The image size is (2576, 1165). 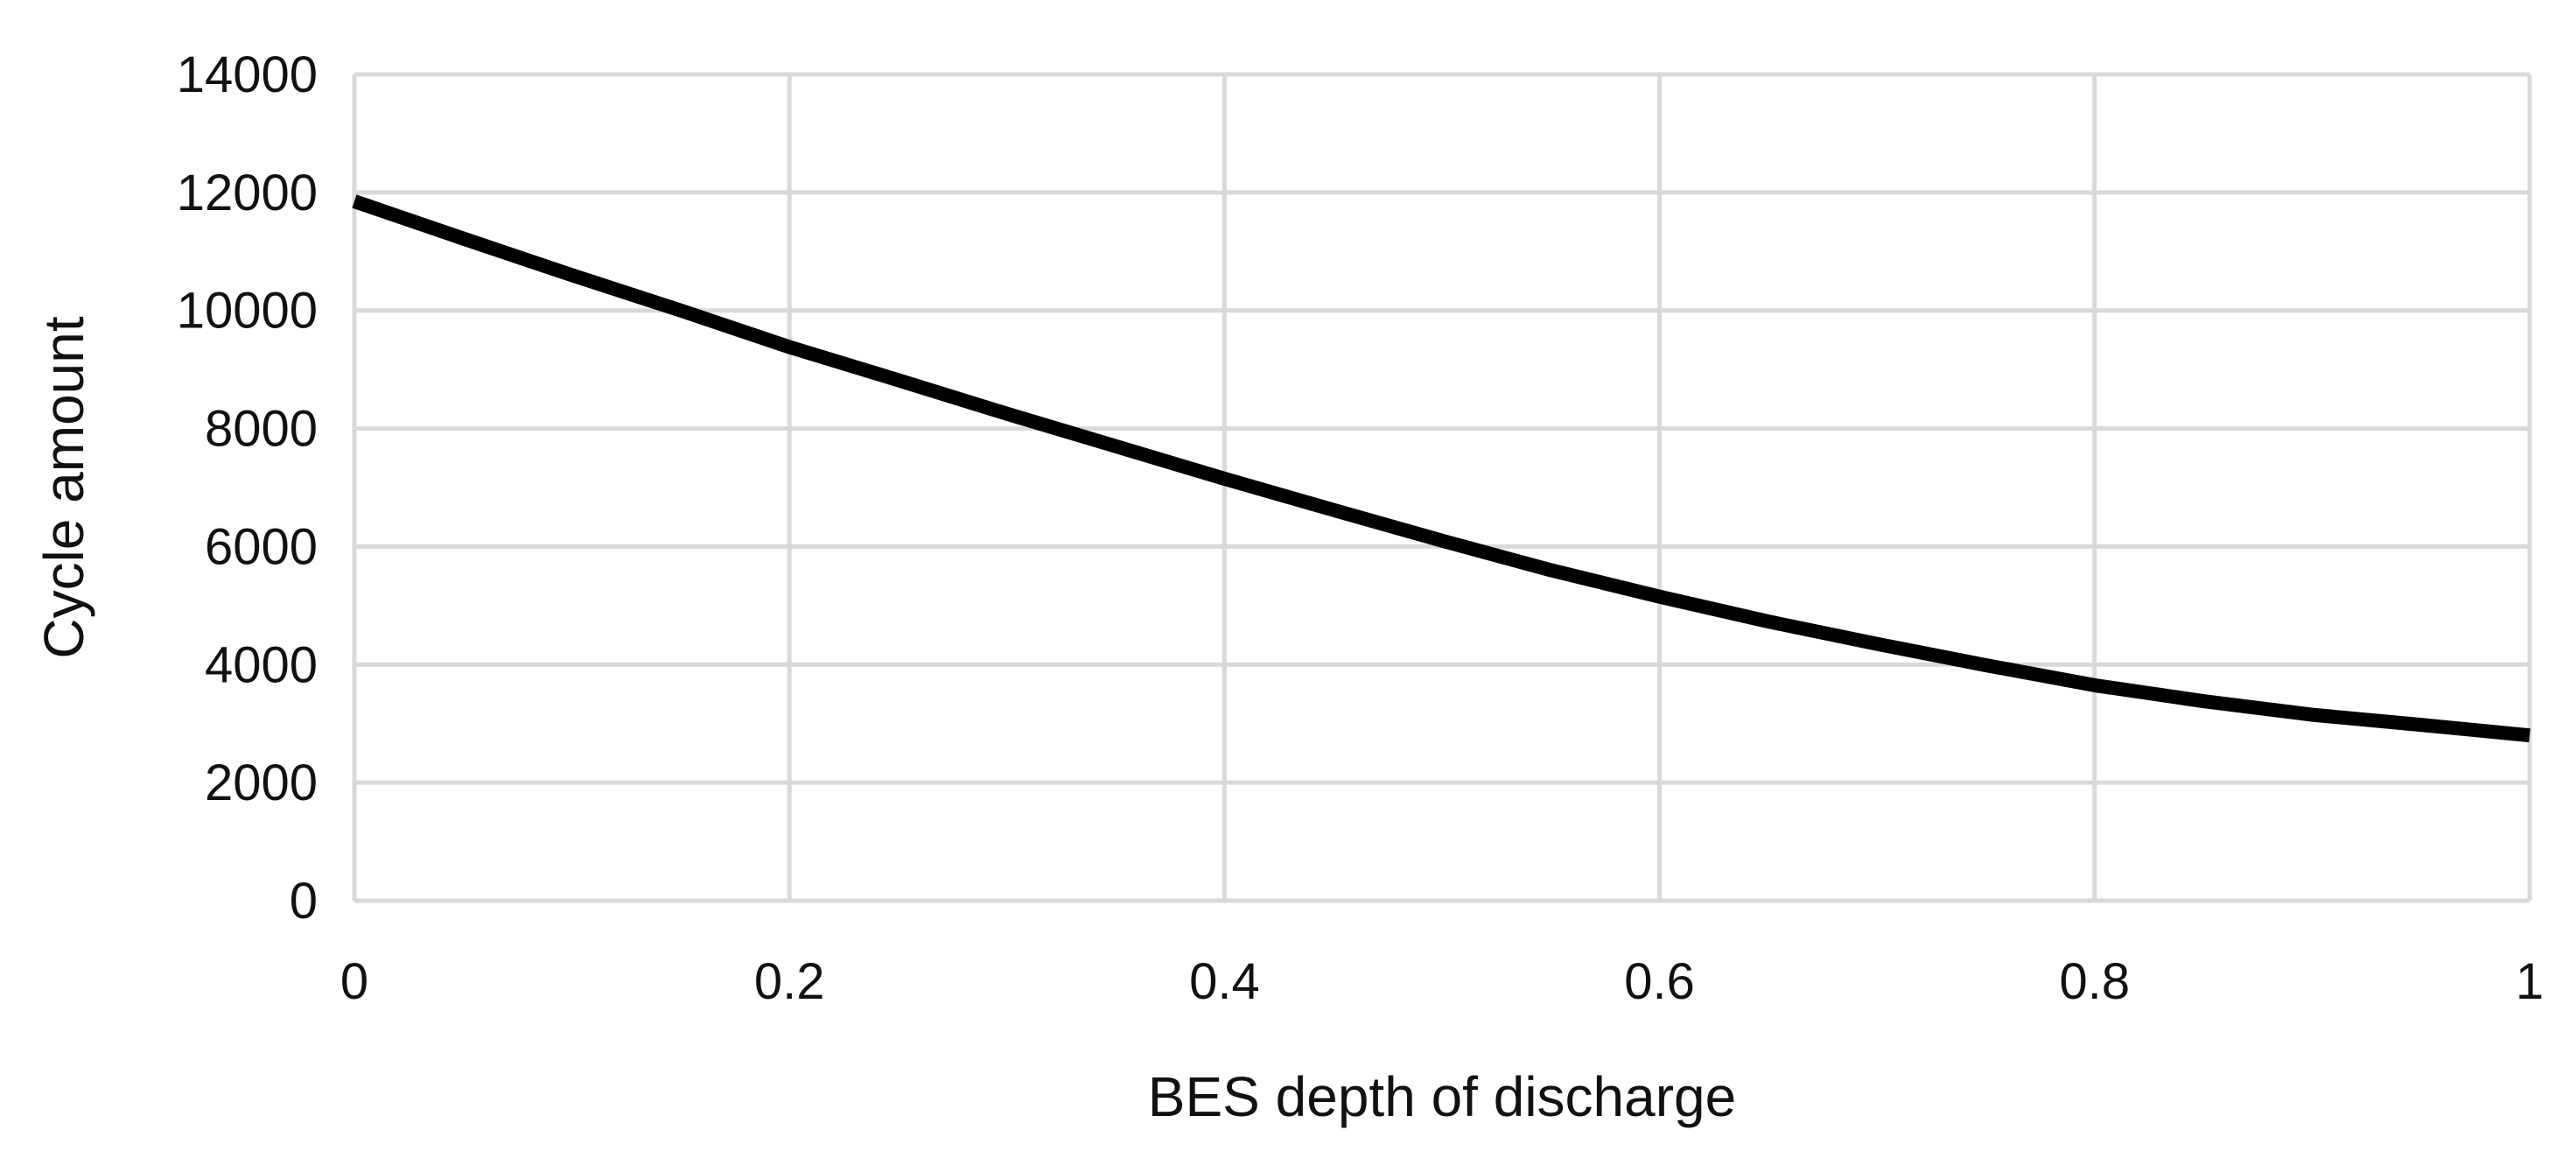 What do you see at coordinates (261, 429) in the screenshot?
I see `y-tick-label: 8000` at bounding box center [261, 429].